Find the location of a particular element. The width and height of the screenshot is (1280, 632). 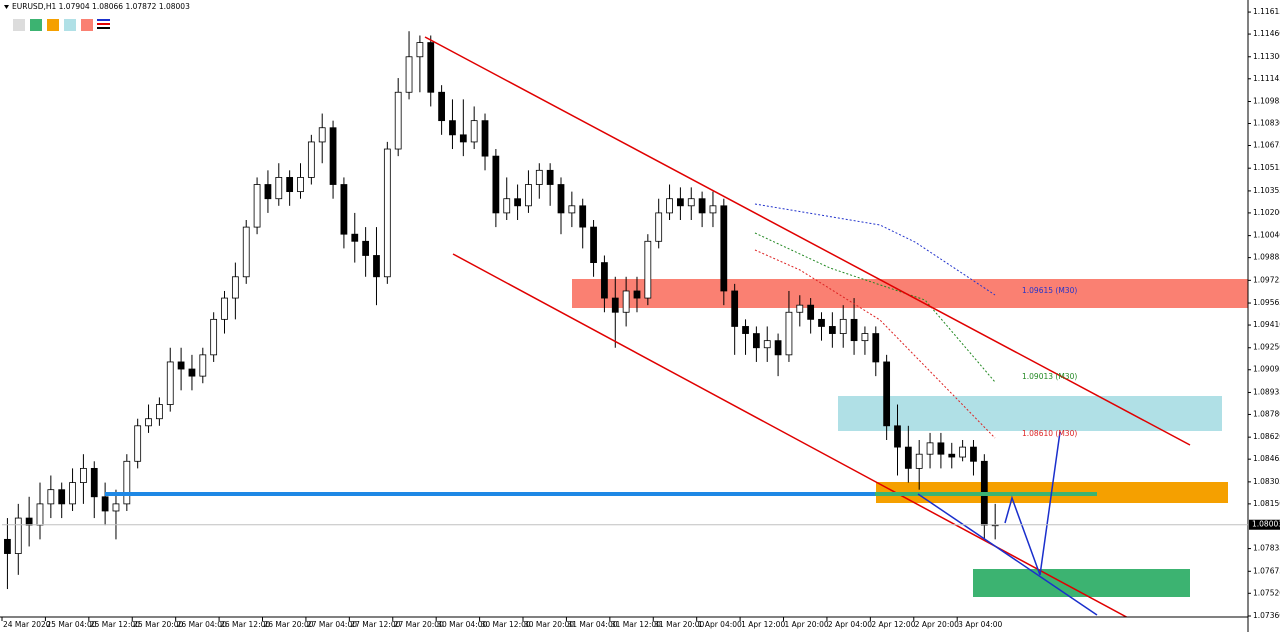

ma-blue is located at coordinates (875, 249).